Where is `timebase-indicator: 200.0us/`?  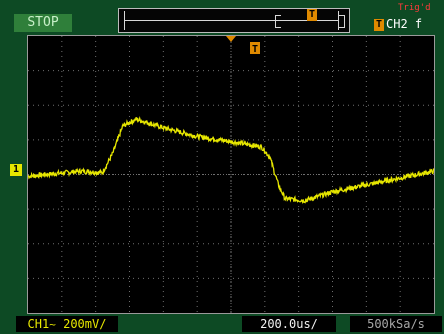 timebase-indicator: 200.0us/ is located at coordinates (289, 324).